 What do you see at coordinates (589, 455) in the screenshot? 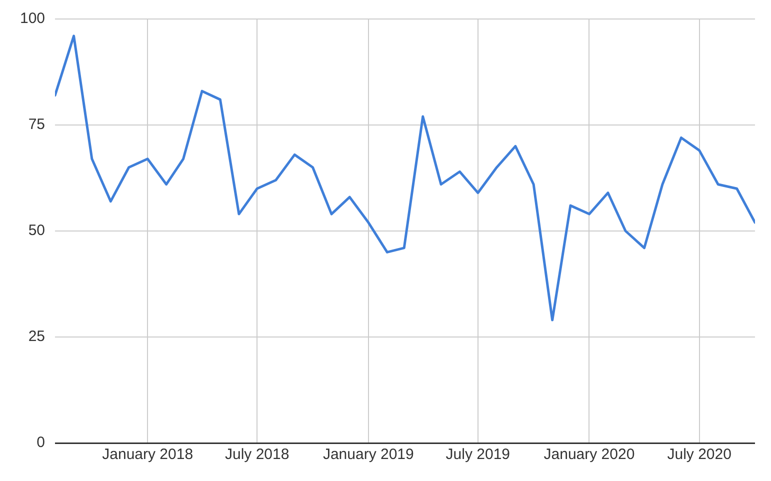
I see `x-tick-label: January 2020` at bounding box center [589, 455].